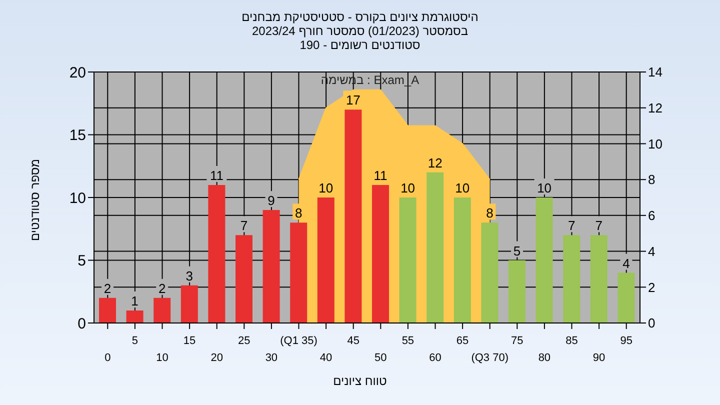 Image resolution: width=720 pixels, height=405 pixels. Describe the element at coordinates (77, 135) in the screenshot. I see `y-tick-label: 15` at that location.